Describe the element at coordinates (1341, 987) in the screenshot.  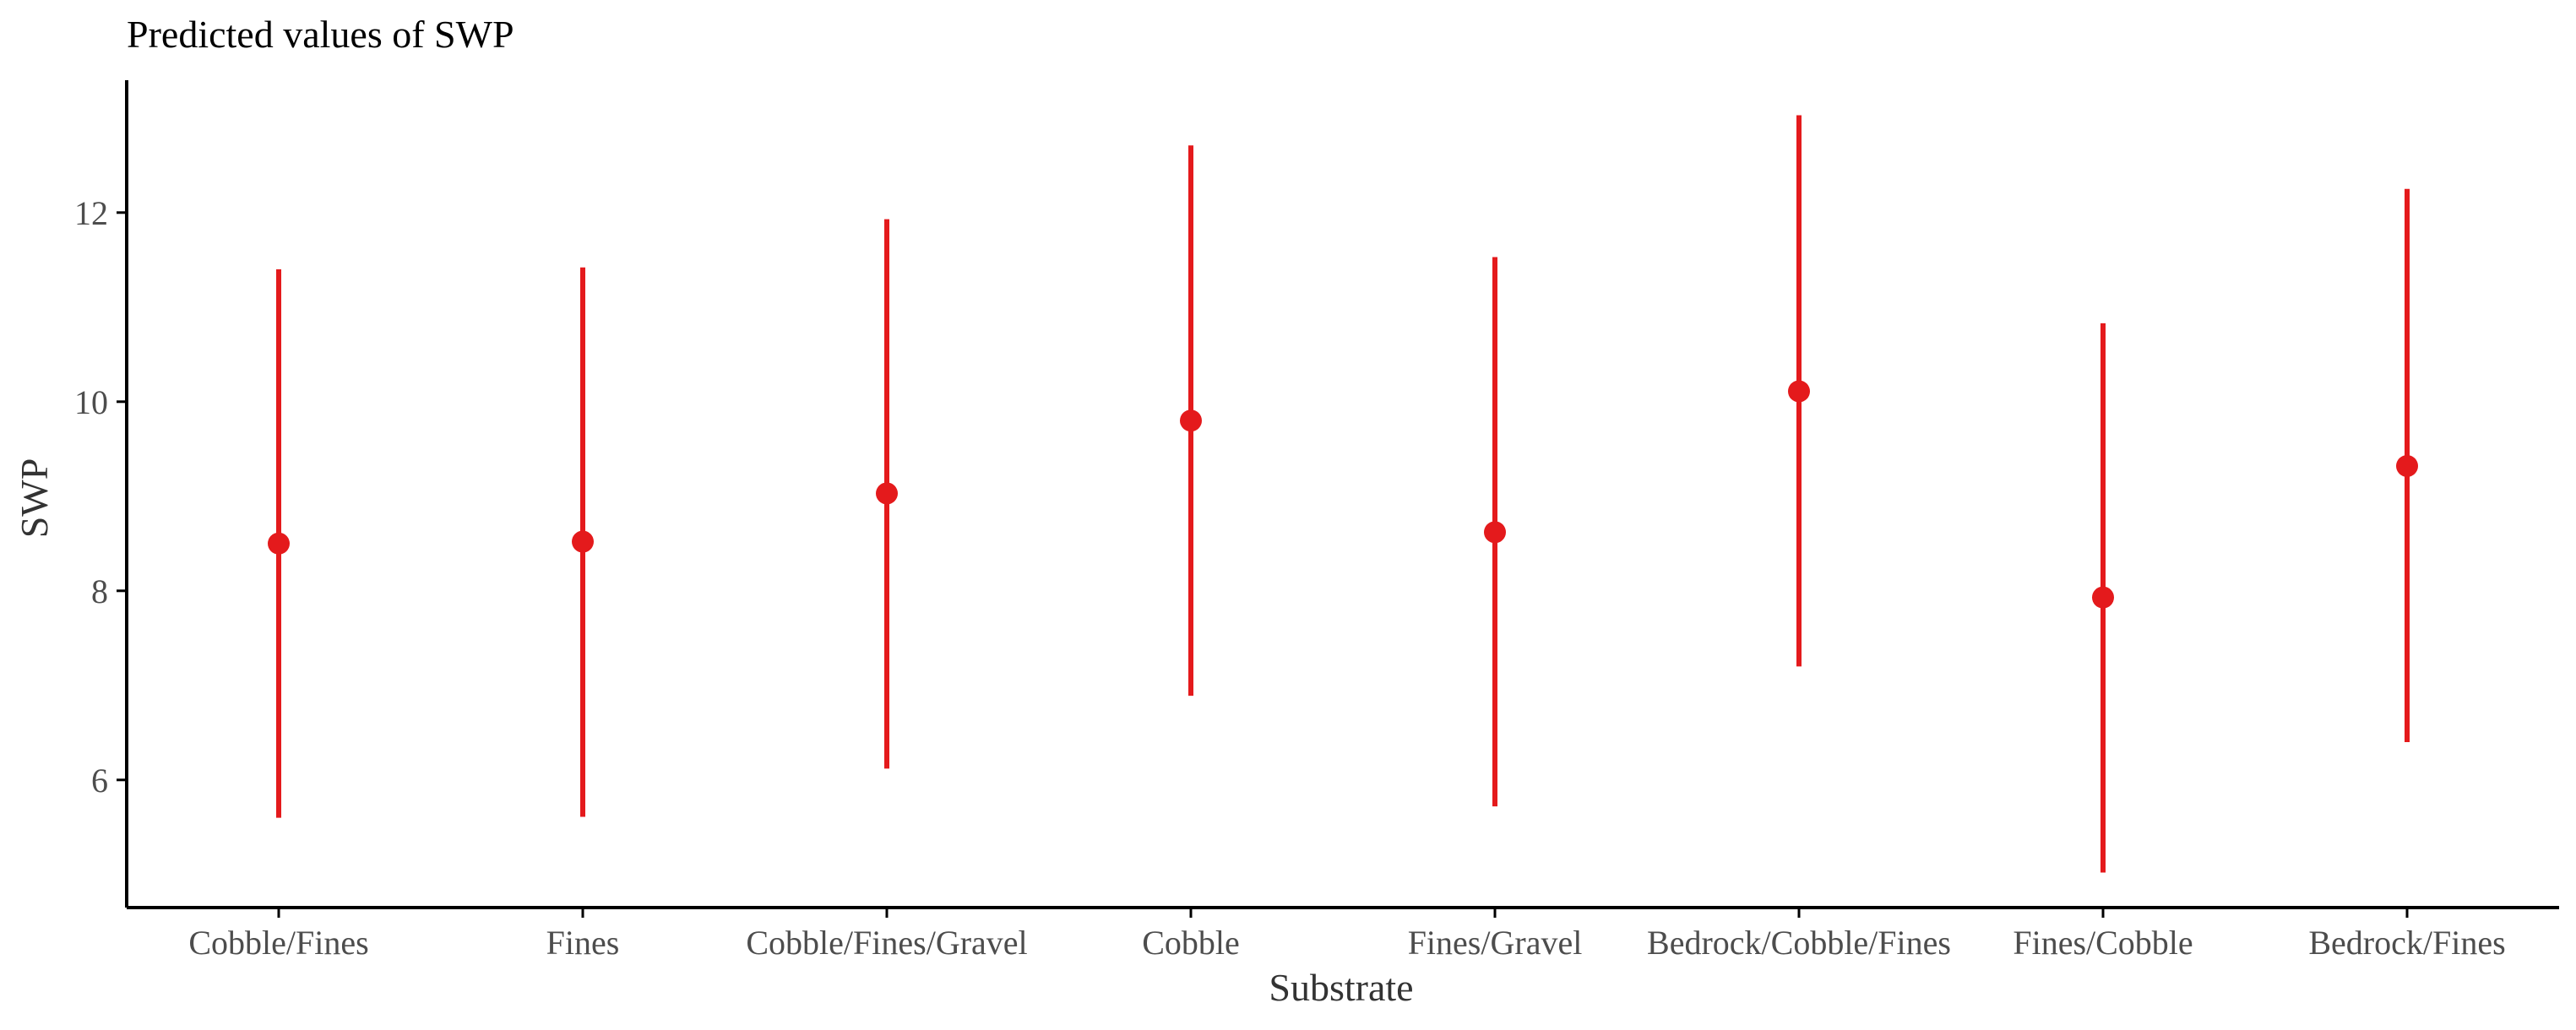
I see `x-axis-title: Substrate` at that location.